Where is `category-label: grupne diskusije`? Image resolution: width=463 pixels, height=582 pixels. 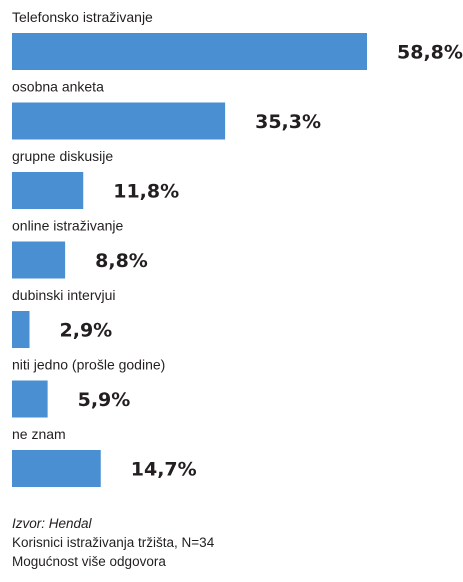
category-label: grupne diskusije is located at coordinates (62, 156).